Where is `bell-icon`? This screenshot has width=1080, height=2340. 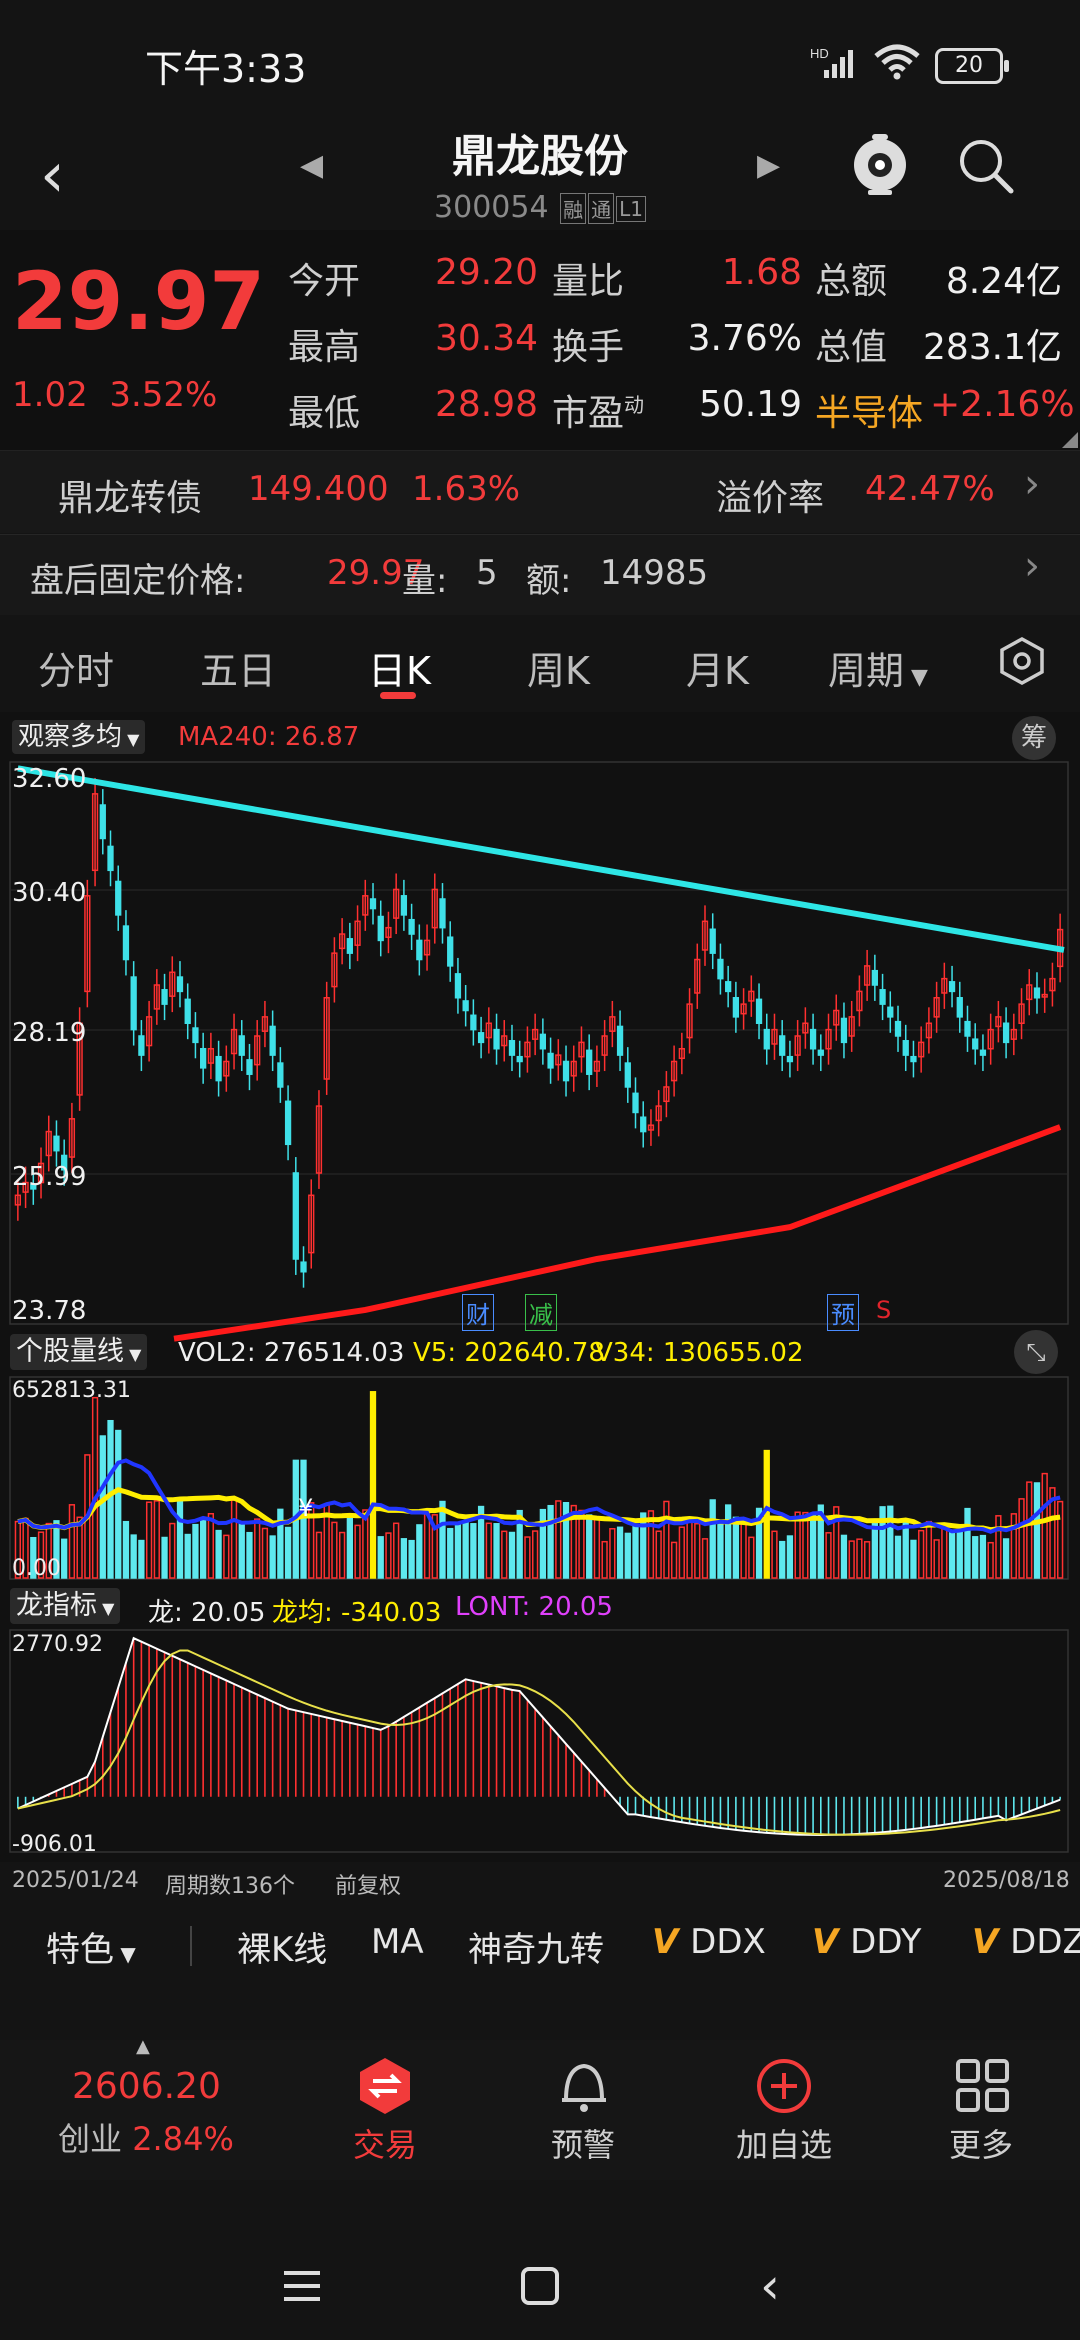 bell-icon is located at coordinates (584, 2088).